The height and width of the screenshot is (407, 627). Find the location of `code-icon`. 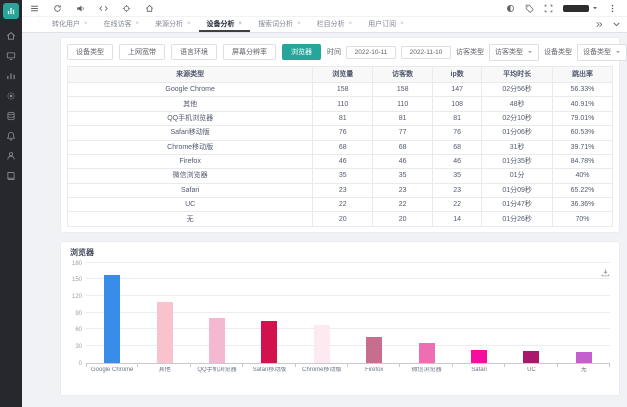

code-icon is located at coordinates (103, 8).